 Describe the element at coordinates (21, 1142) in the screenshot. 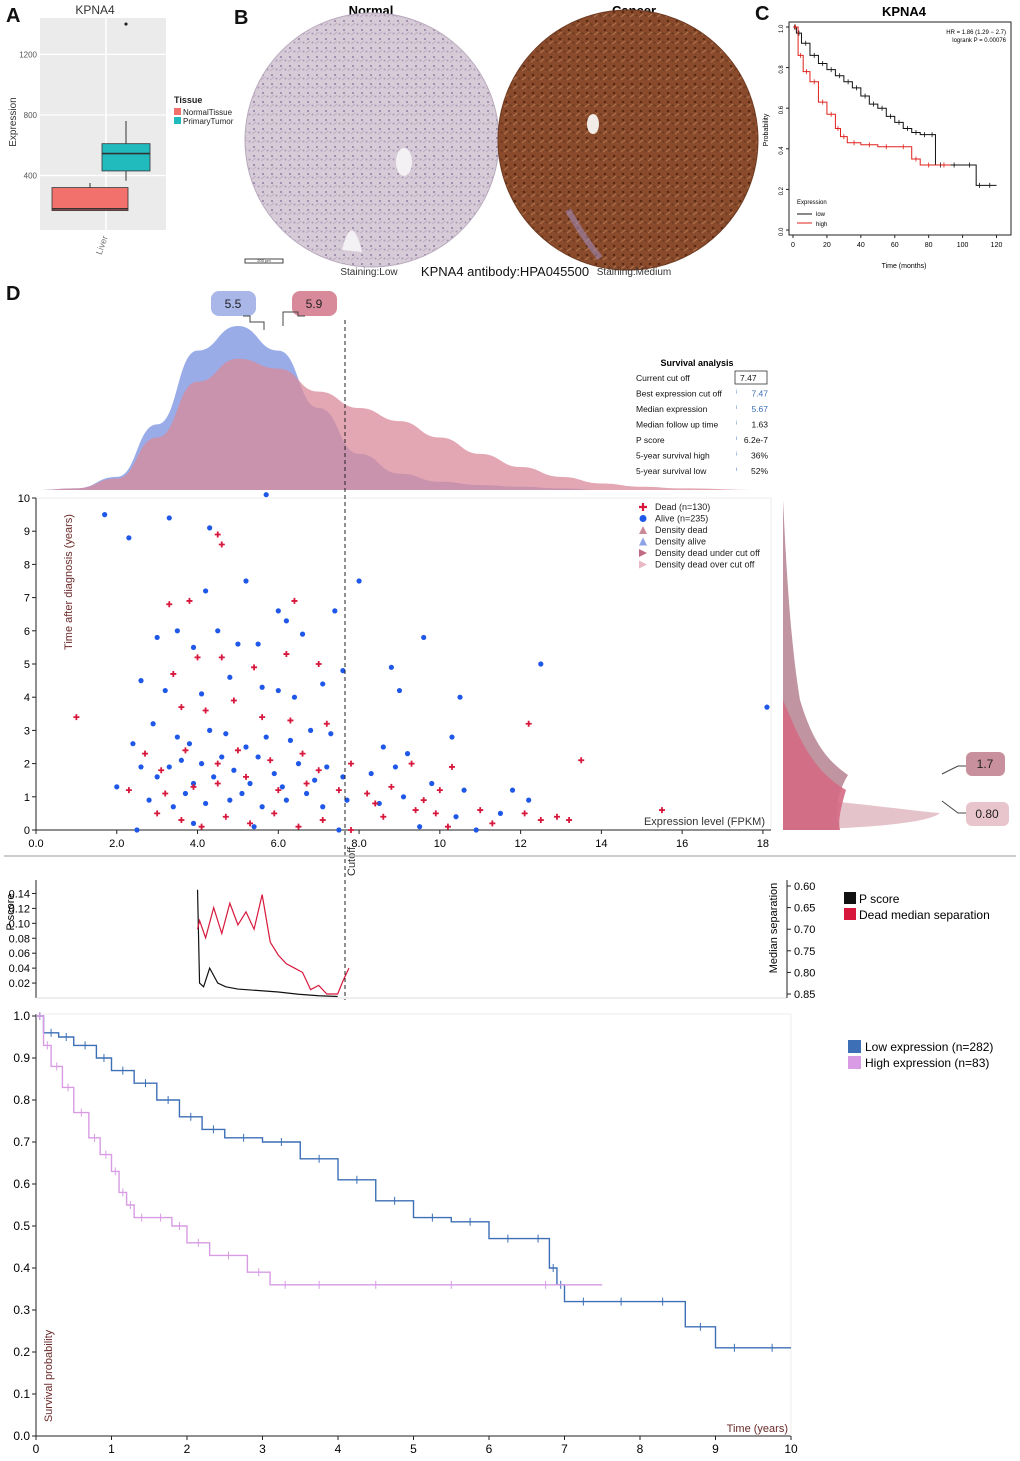

I see `km-y-tick-label: 0.7` at that location.